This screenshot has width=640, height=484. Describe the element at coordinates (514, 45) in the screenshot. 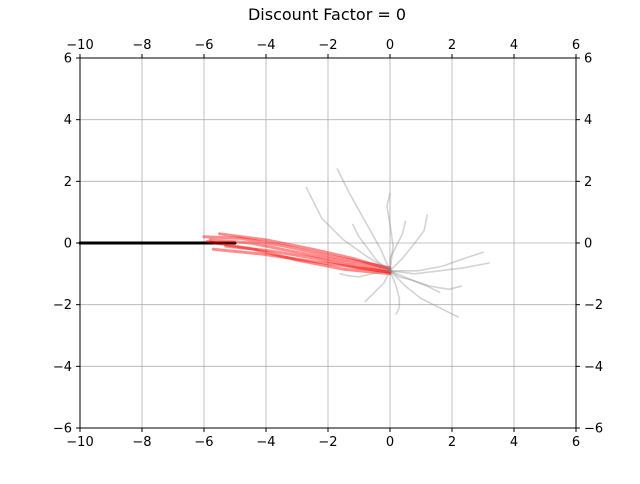

I see `x-tick-label-top-7: 4` at that location.